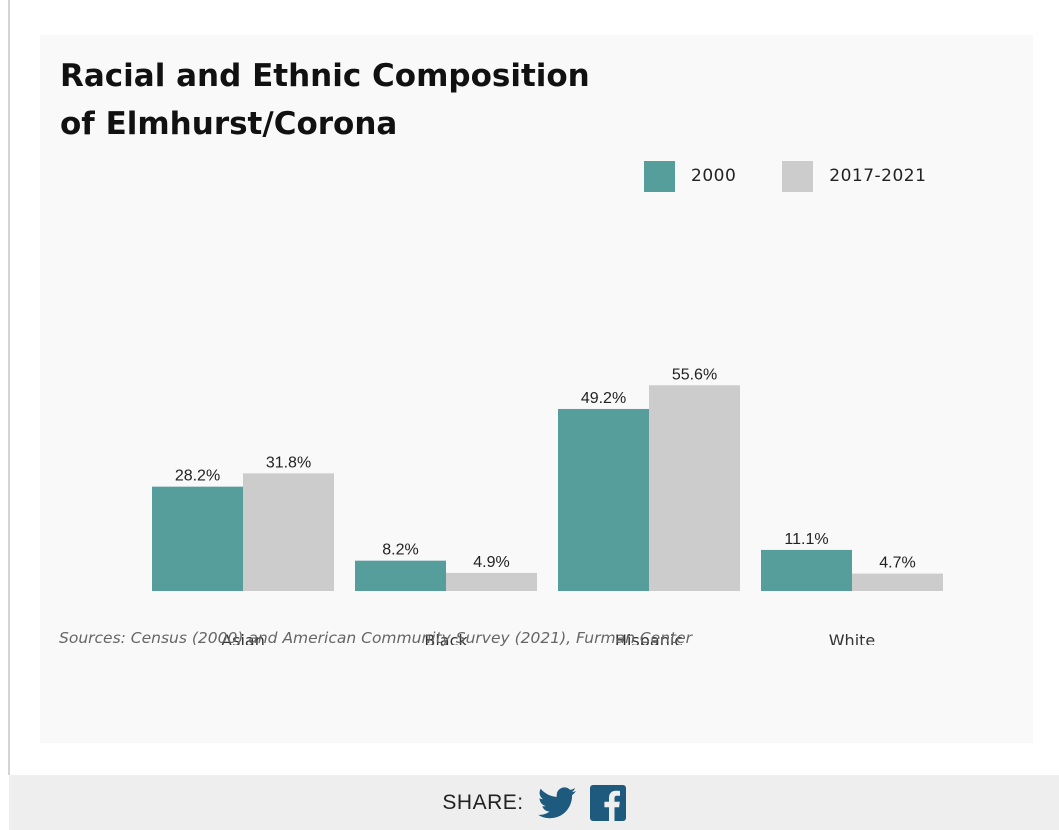 Image resolution: width=1059 pixels, height=830 pixels. Describe the element at coordinates (556, 802) in the screenshot. I see `twitter-icon` at that location.